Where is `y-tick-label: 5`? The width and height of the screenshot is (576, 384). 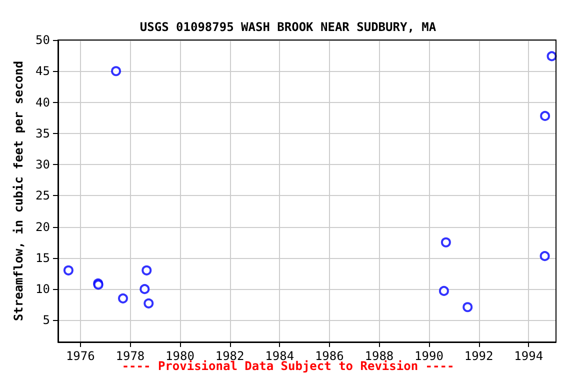 y-tick-label: 5 is located at coordinates (46, 320).